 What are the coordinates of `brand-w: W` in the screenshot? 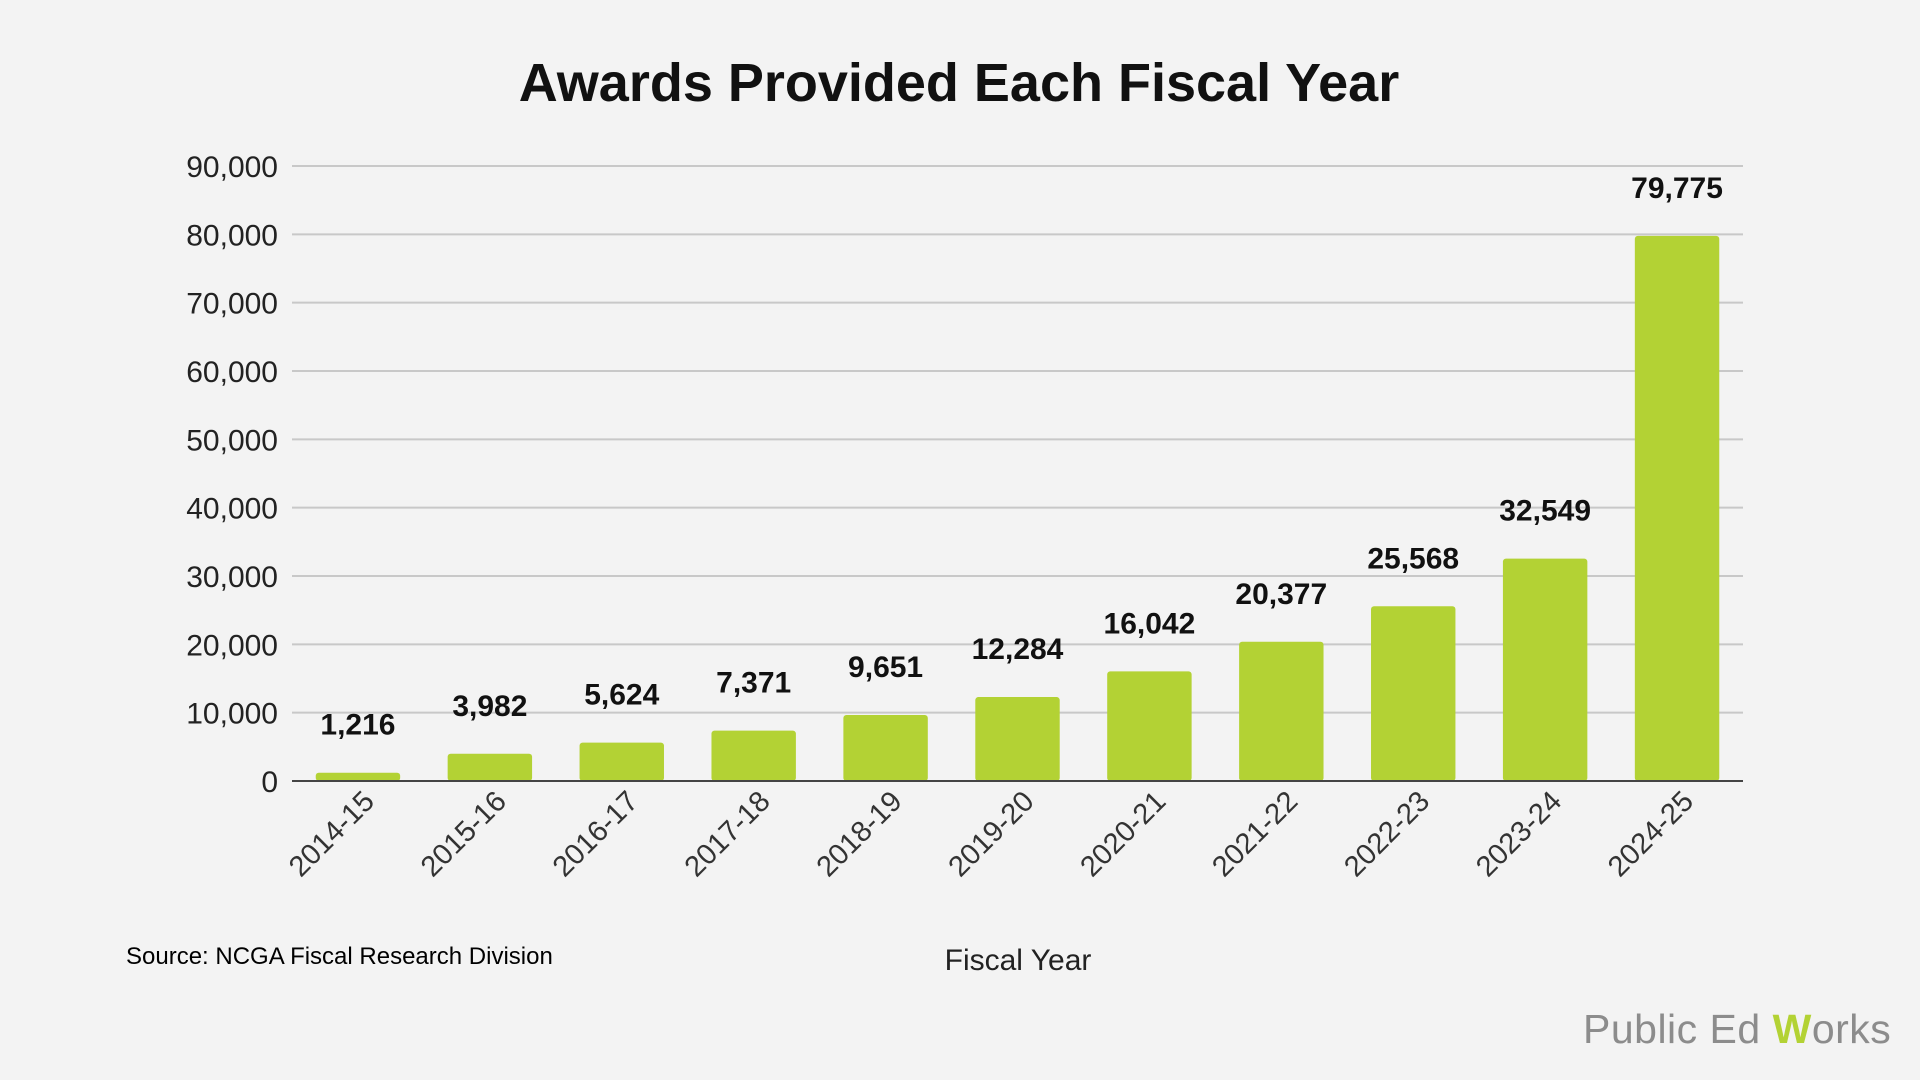 It's located at (1792, 1029).